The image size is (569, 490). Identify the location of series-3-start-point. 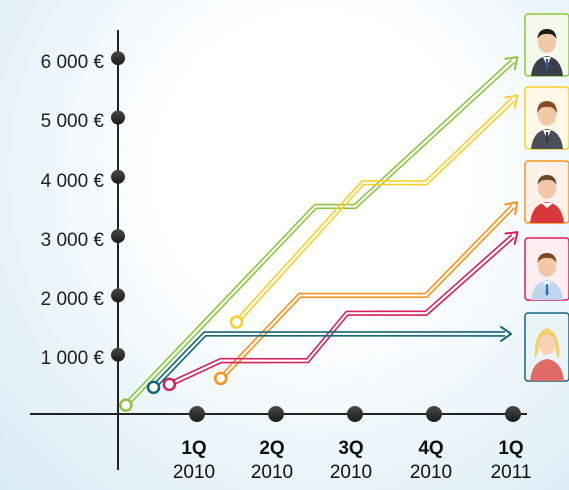
(220, 378).